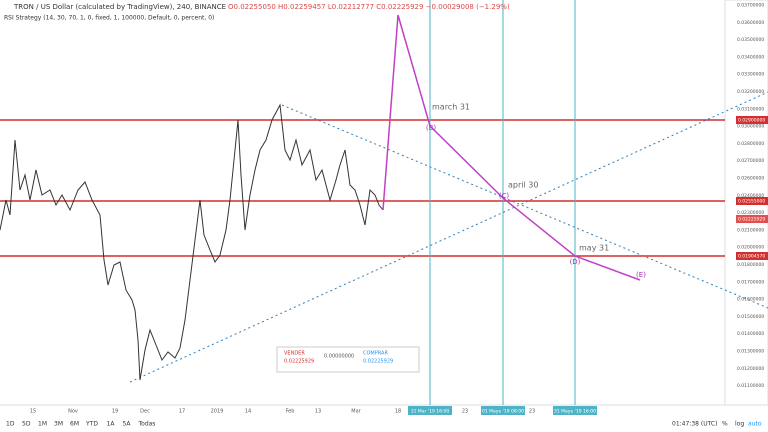  I want to click on range-button: 1A, so click(111, 424).